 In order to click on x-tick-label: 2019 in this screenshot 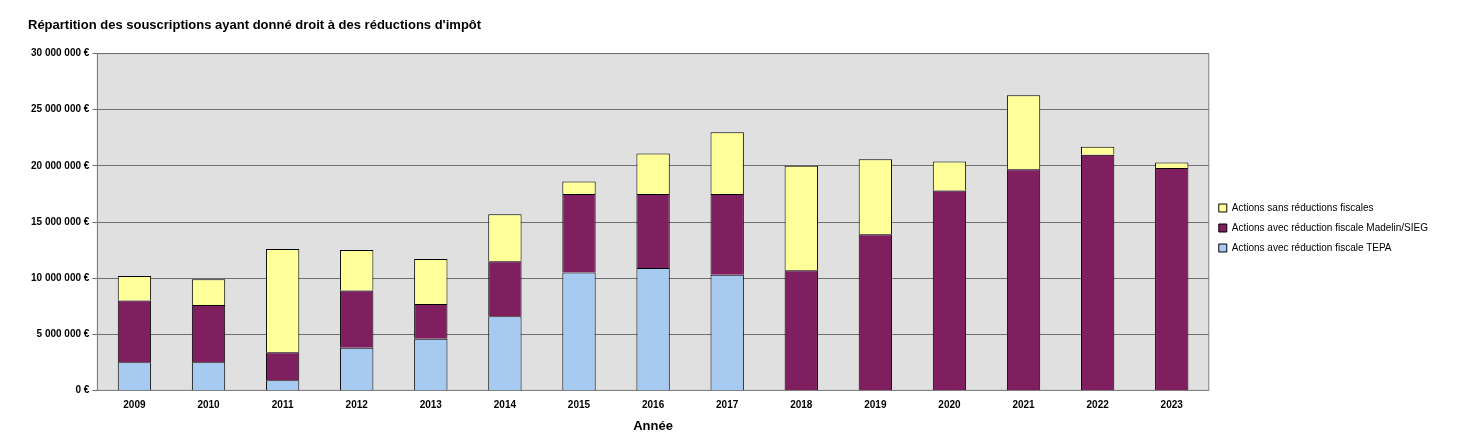, I will do `click(875, 405)`.